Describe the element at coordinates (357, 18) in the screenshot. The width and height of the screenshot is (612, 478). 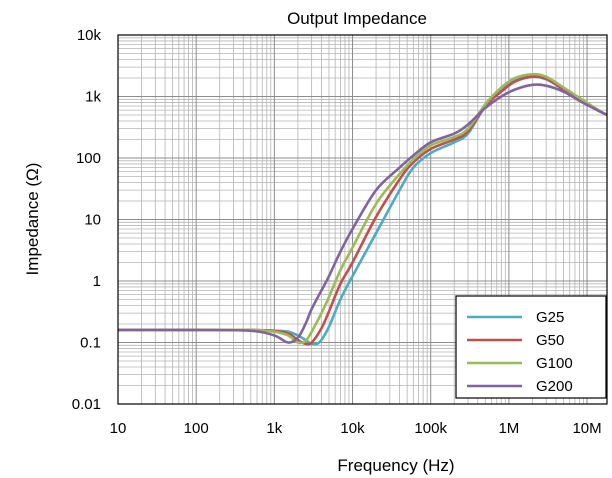
I see `chart-title: Output Impedance` at that location.